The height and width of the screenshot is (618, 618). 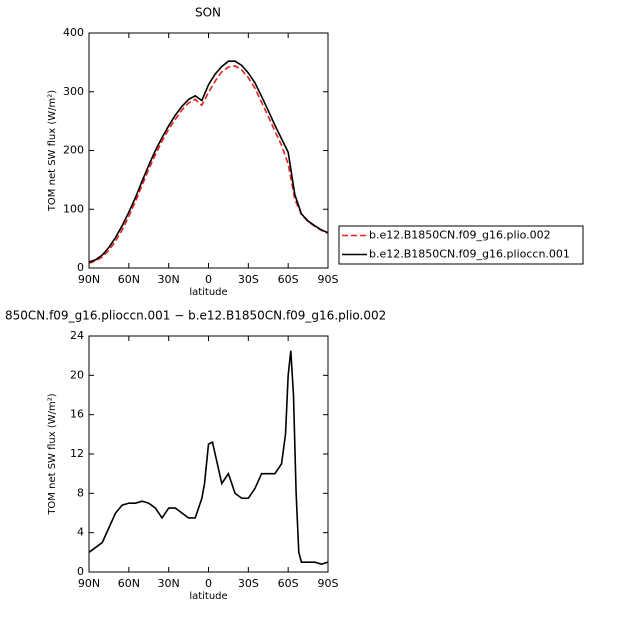 What do you see at coordinates (77, 453) in the screenshot?
I see `y-tick-label: 12` at bounding box center [77, 453].